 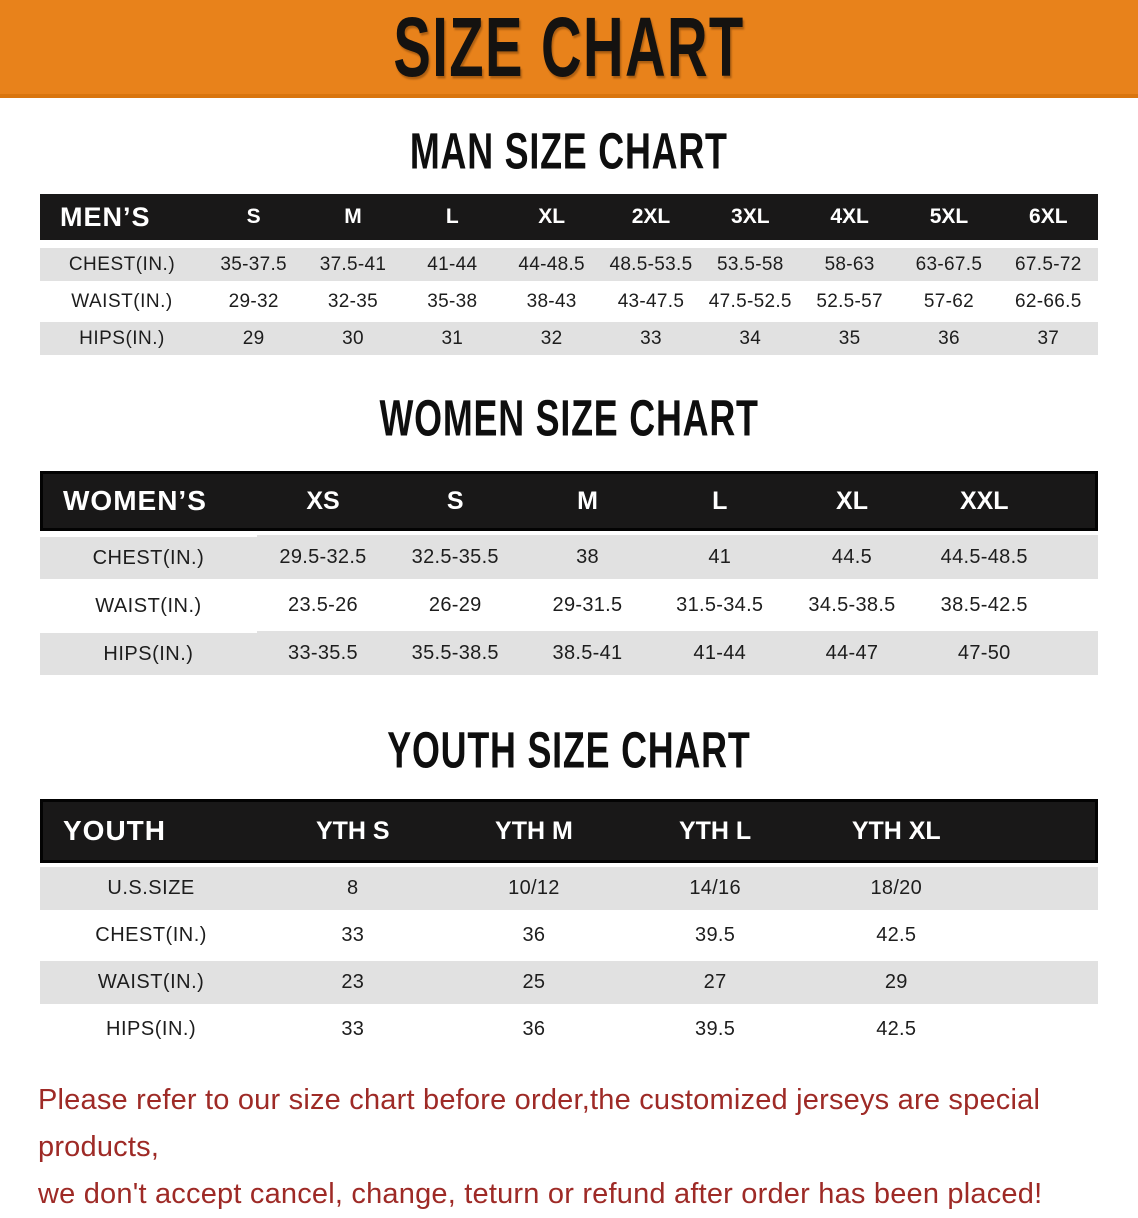 I want to click on measurement-value-cell: 26-29, so click(x=455, y=603).